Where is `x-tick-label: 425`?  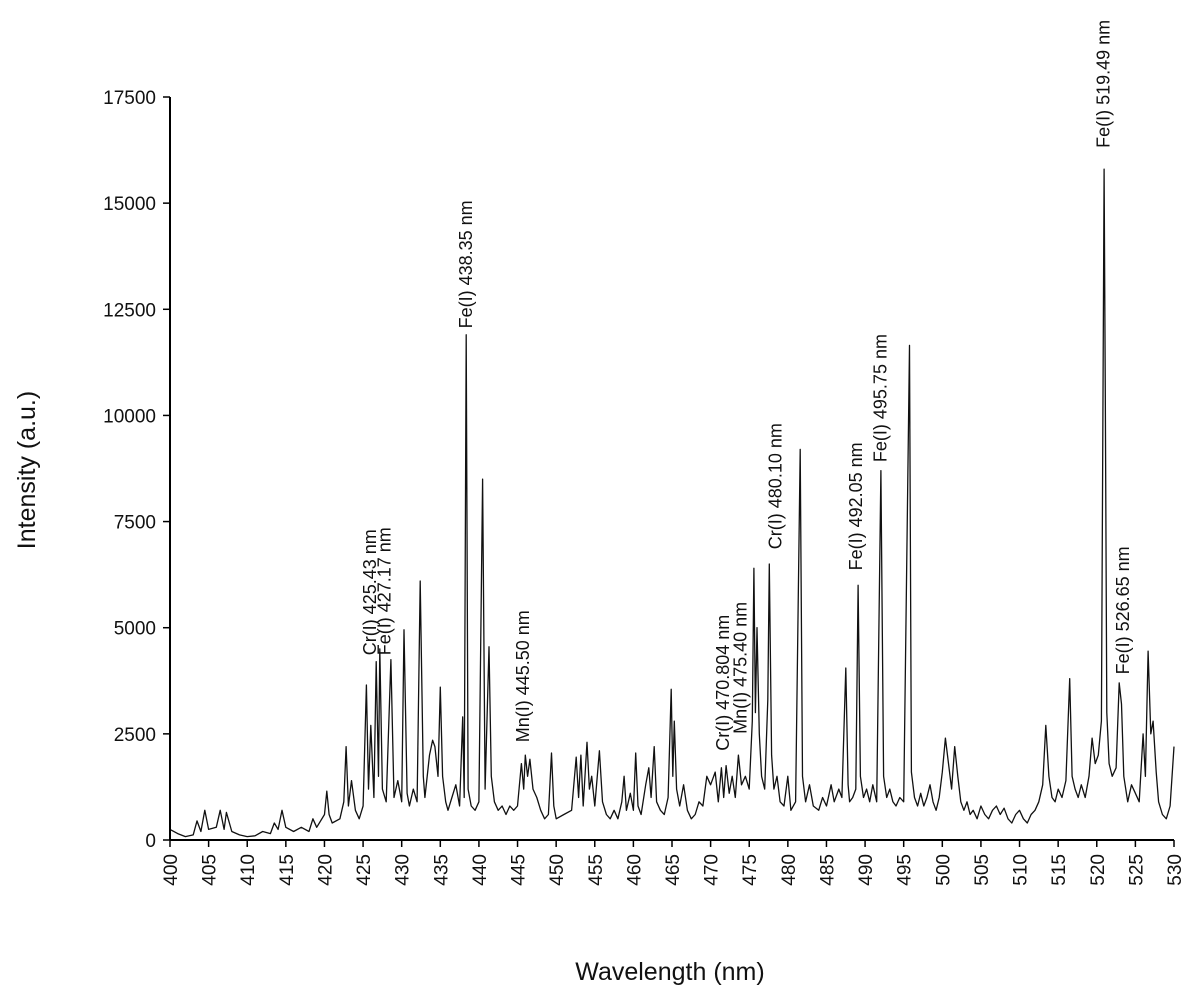 x-tick-label: 425 is located at coordinates (364, 870).